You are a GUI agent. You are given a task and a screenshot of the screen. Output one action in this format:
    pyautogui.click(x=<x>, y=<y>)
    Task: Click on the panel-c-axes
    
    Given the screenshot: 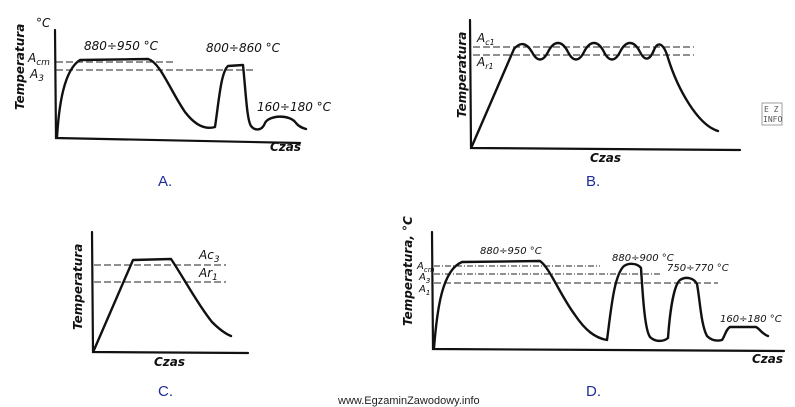 What is the action you would take?
    pyautogui.click(x=170, y=292)
    